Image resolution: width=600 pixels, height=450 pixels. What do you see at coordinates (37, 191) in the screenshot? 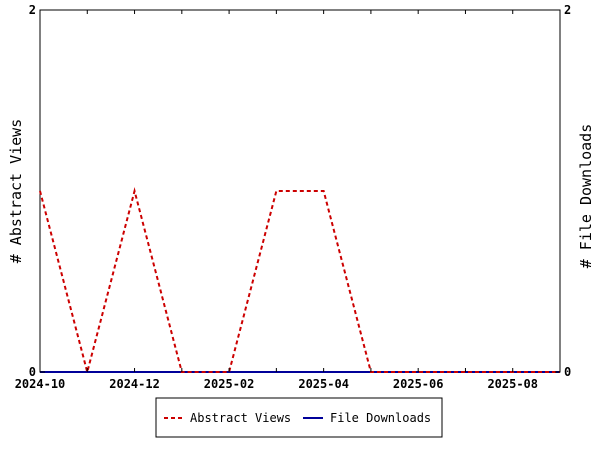
I see `y-axis-left: 02` at bounding box center [37, 191].